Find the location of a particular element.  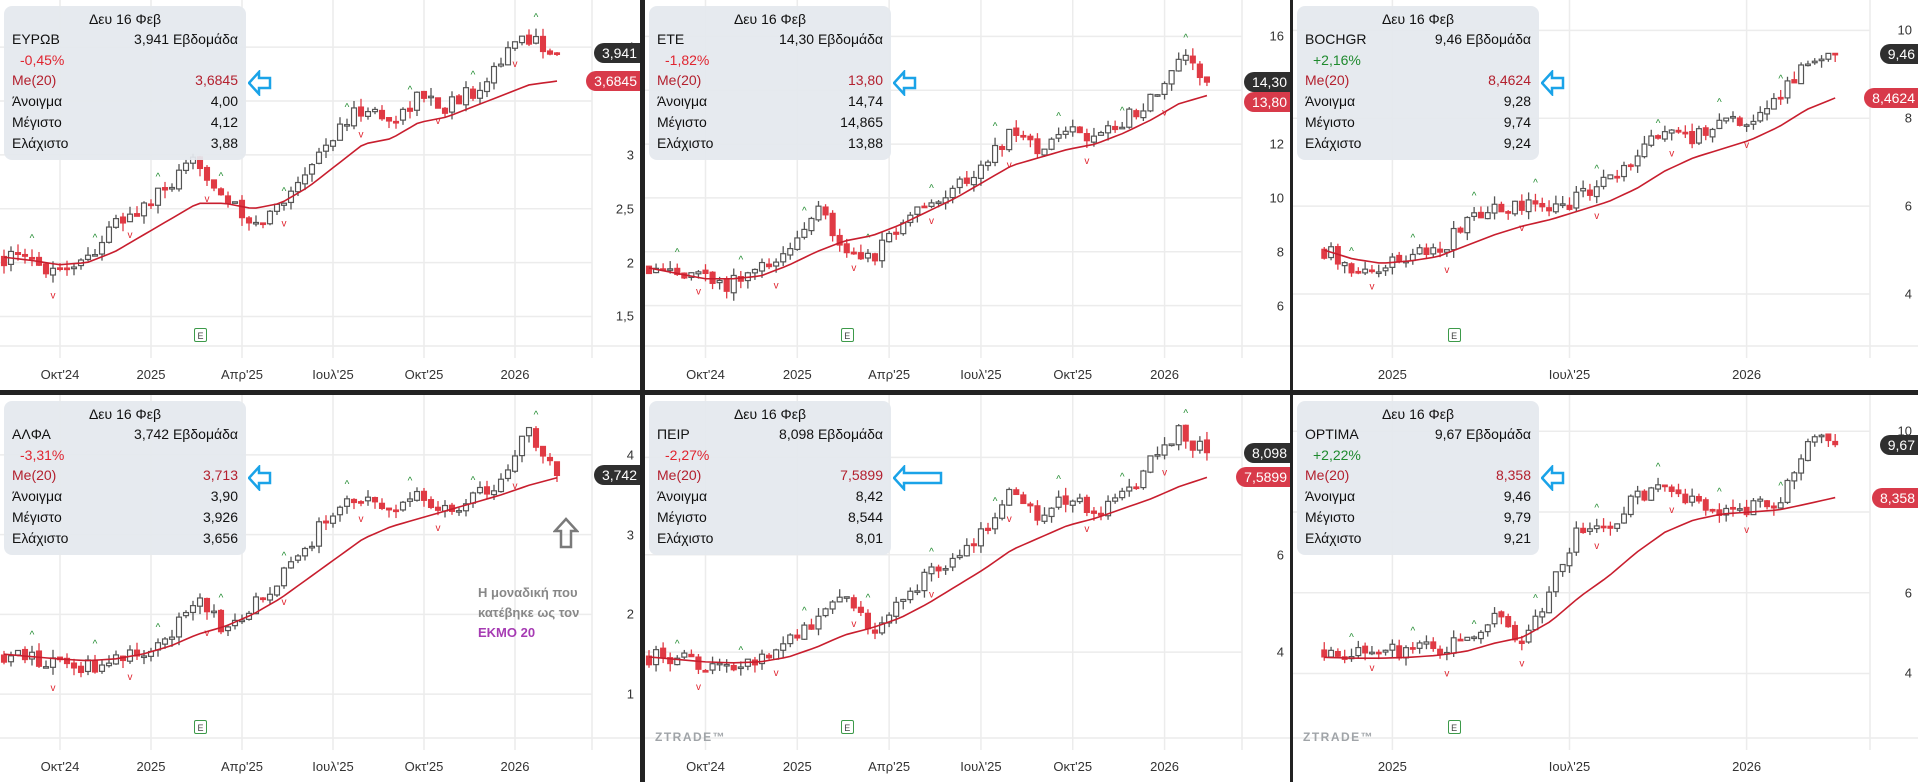

y-tick-label: 6 is located at coordinates (1908, 593).